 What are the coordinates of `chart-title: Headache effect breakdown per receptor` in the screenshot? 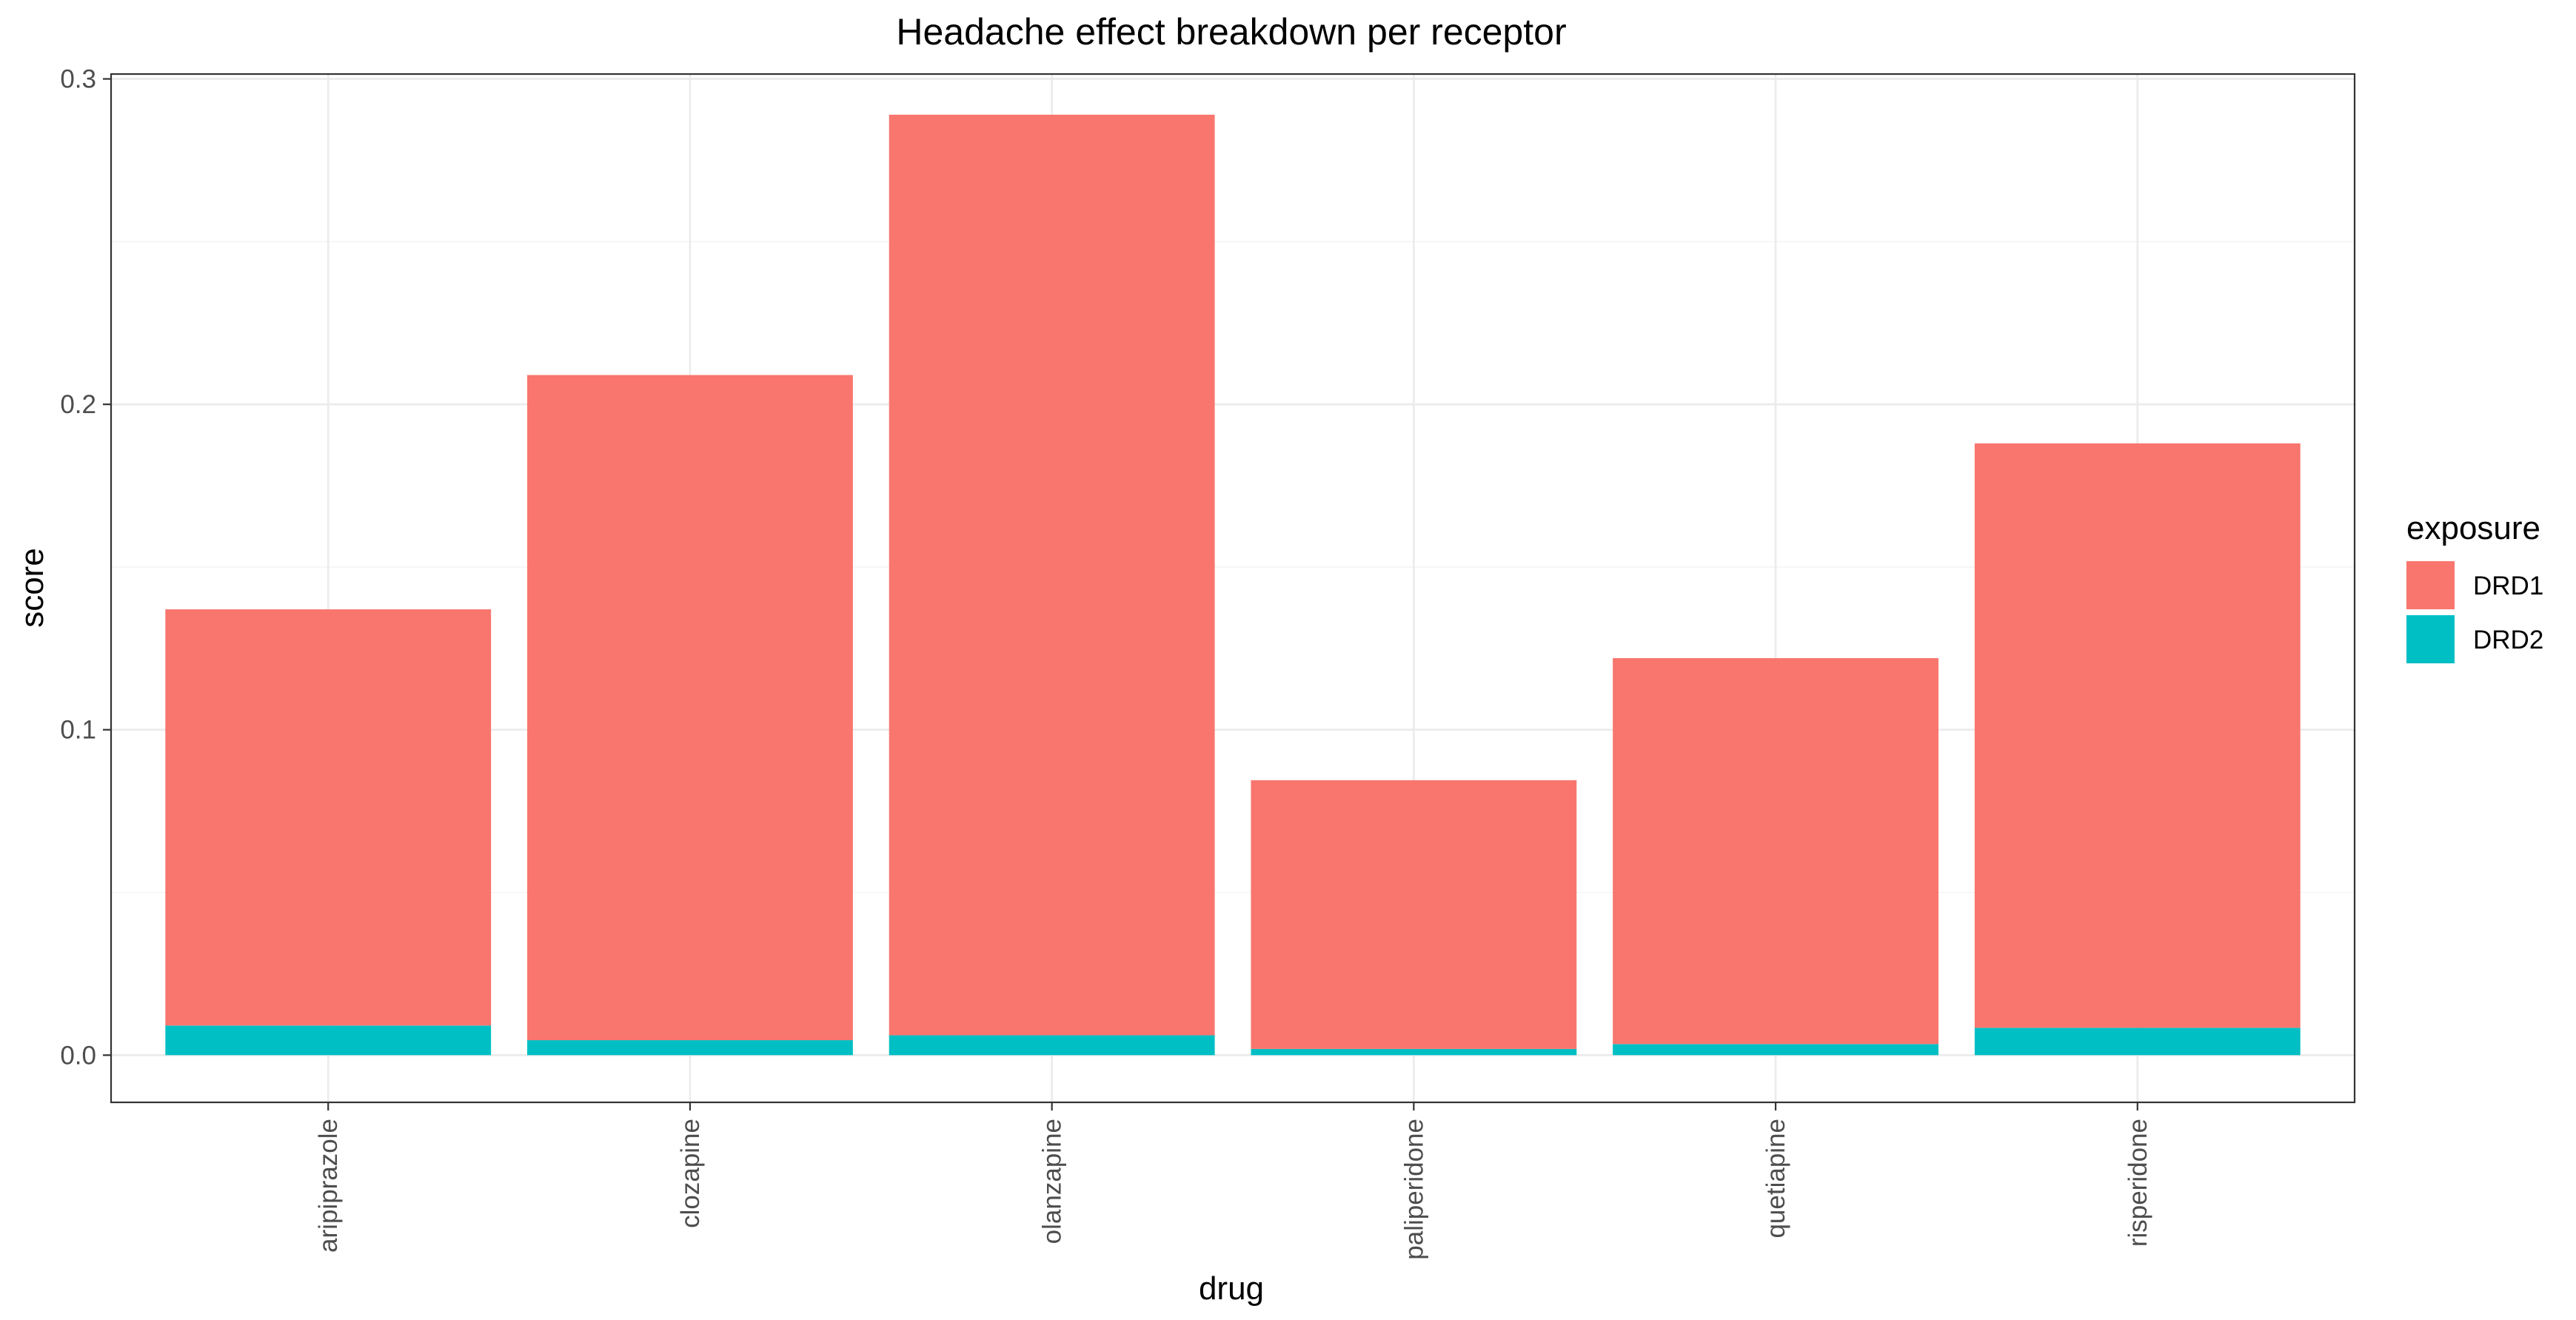 It's located at (1231, 32).